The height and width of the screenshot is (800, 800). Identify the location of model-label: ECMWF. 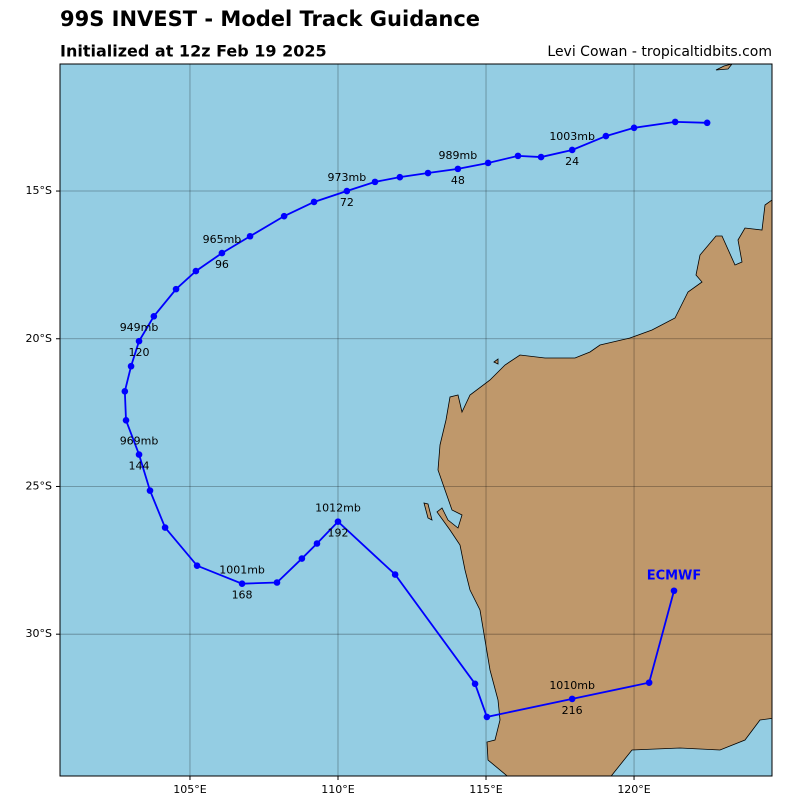
(674, 575).